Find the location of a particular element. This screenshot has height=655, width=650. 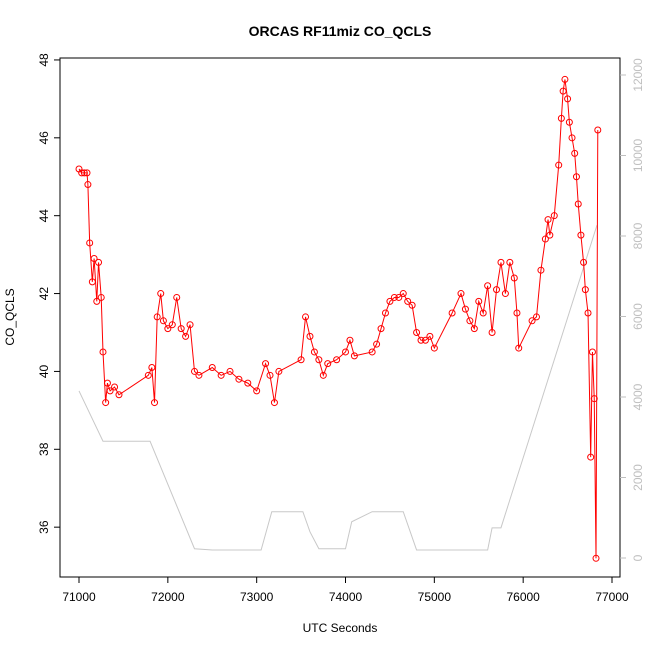

y2-tick-label: 2000 is located at coordinates (638, 477).